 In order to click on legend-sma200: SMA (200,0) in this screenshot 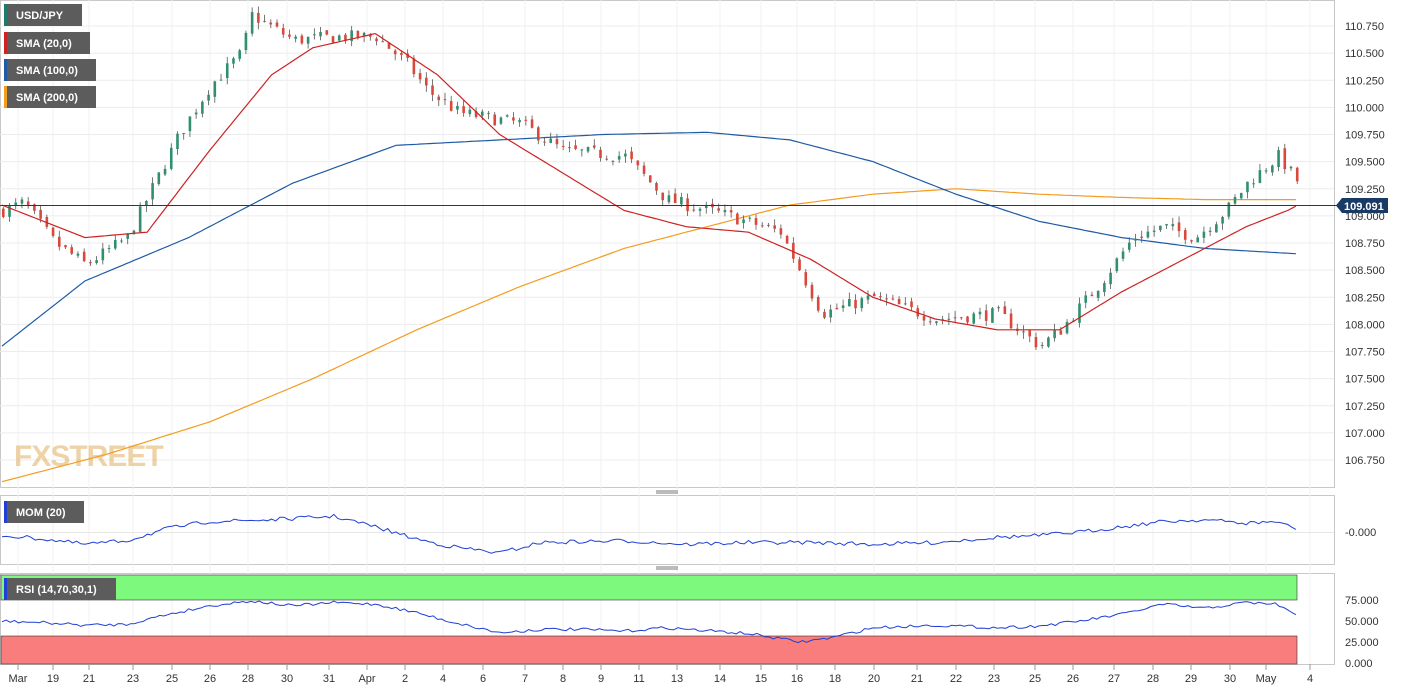, I will do `click(50, 97)`.